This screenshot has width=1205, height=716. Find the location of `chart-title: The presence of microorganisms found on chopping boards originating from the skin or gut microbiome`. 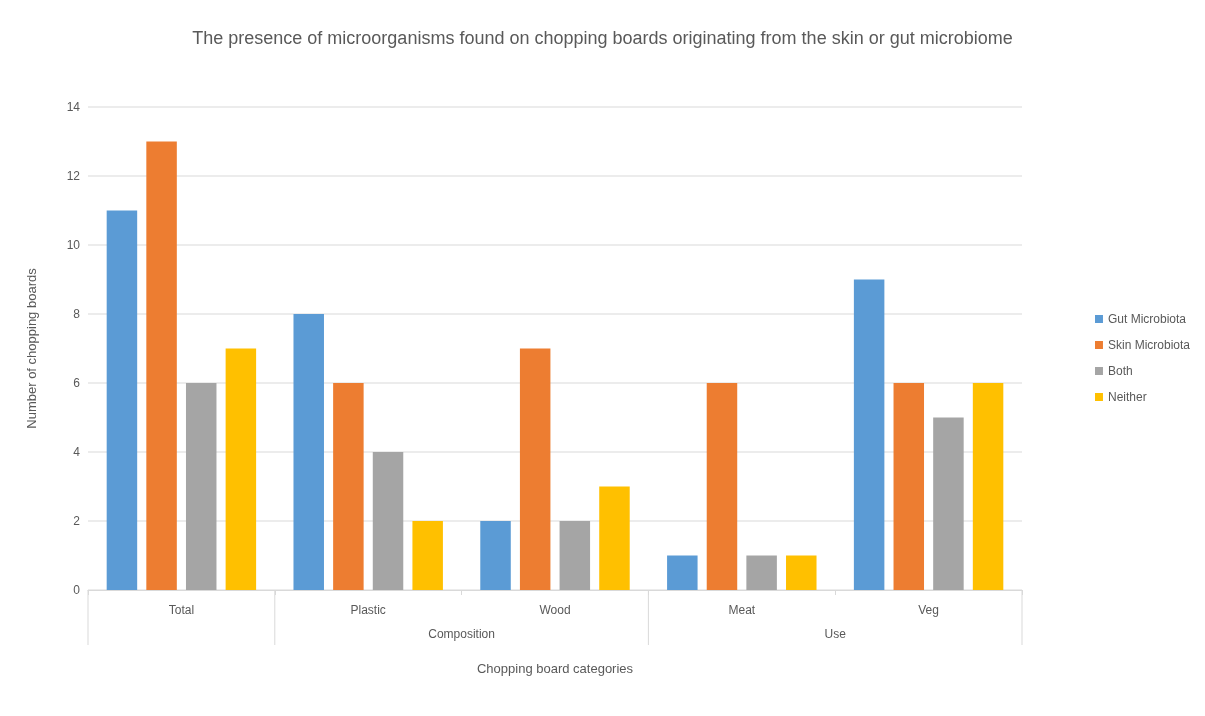

chart-title: The presence of microorganisms found on chopping boards originating from the skin or gut microbiome is located at coordinates (602, 38).